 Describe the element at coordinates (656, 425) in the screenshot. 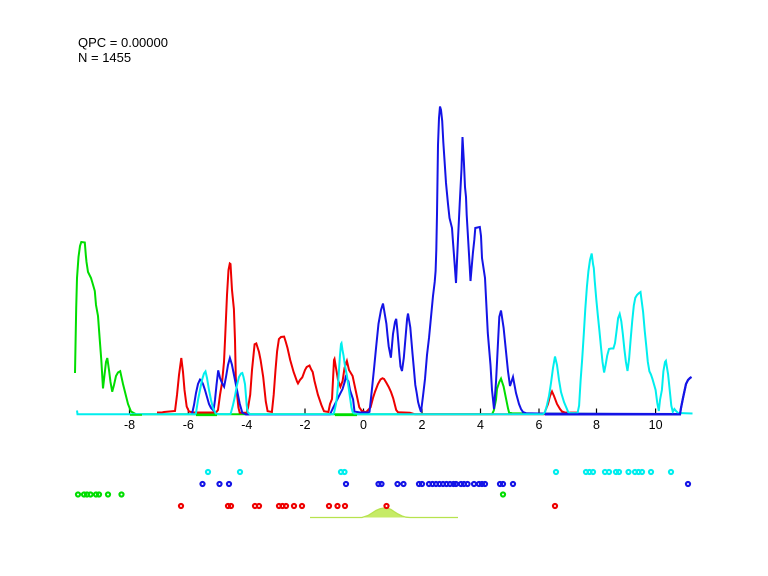

I see `svg-text: 10` at that location.